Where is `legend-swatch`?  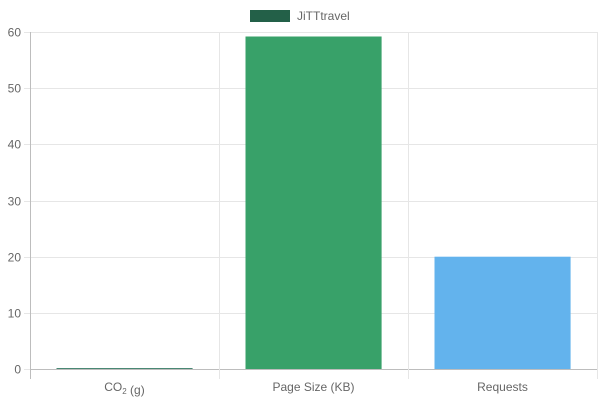 legend-swatch is located at coordinates (270, 16).